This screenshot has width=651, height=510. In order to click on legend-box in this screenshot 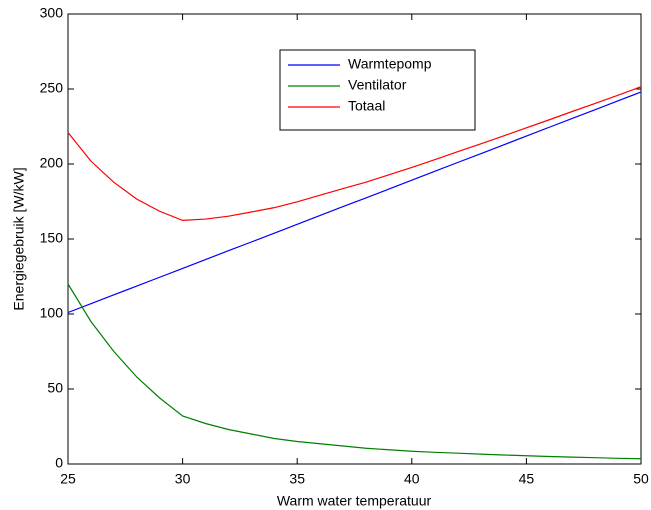, I will do `click(377, 90)`.